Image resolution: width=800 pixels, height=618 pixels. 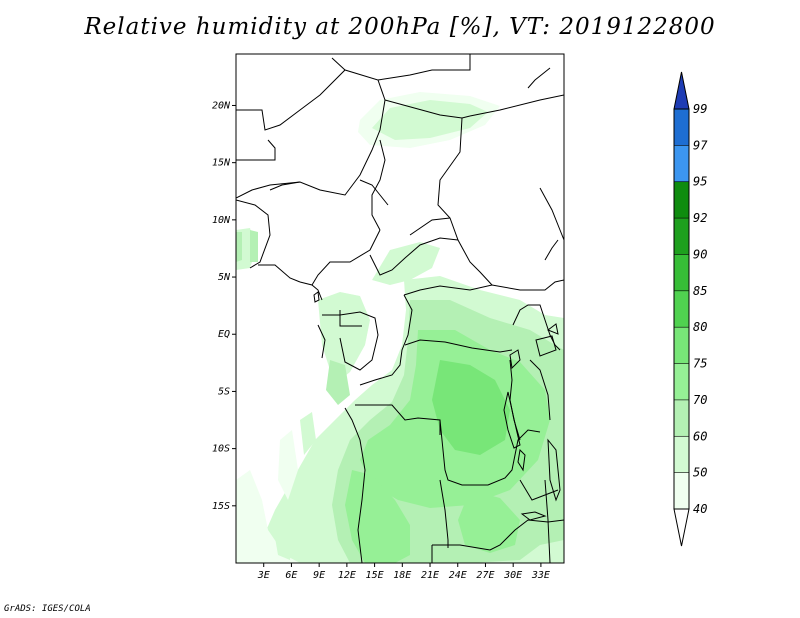 I want to click on colorbar-level-label: 70, so click(x=700, y=400).